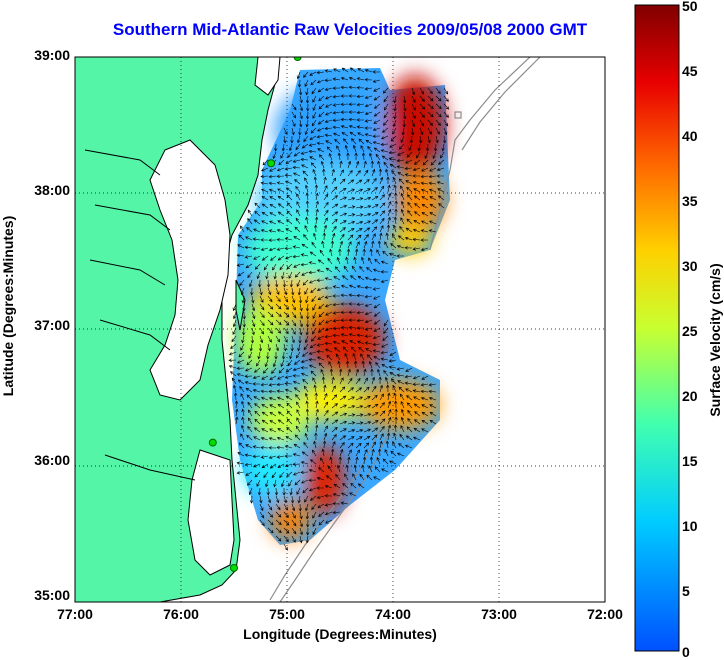 The width and height of the screenshot is (724, 660). What do you see at coordinates (52, 595) in the screenshot?
I see `lat-tick: 35:00` at bounding box center [52, 595].